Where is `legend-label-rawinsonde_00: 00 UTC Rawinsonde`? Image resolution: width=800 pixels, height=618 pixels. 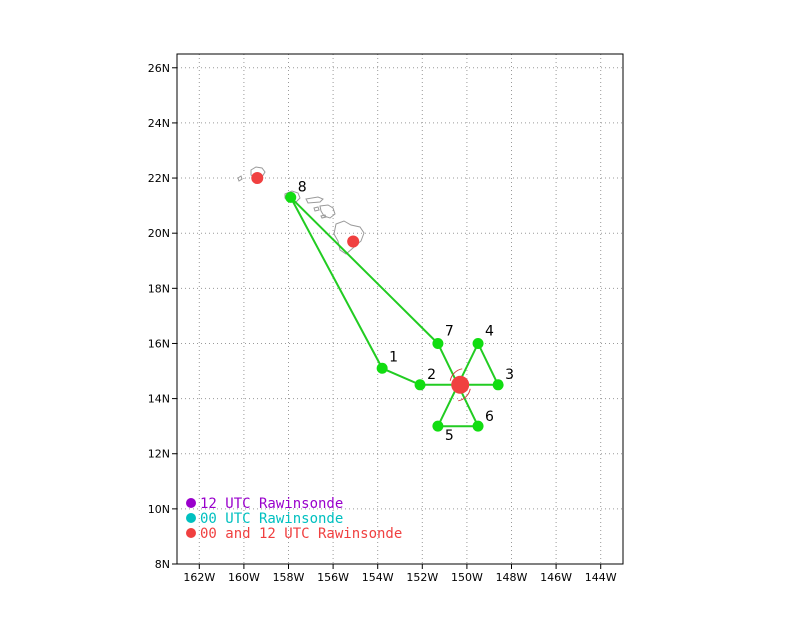
legend-label-rawinsonde_00: 00 UTC Rawinsonde is located at coordinates (271, 519).